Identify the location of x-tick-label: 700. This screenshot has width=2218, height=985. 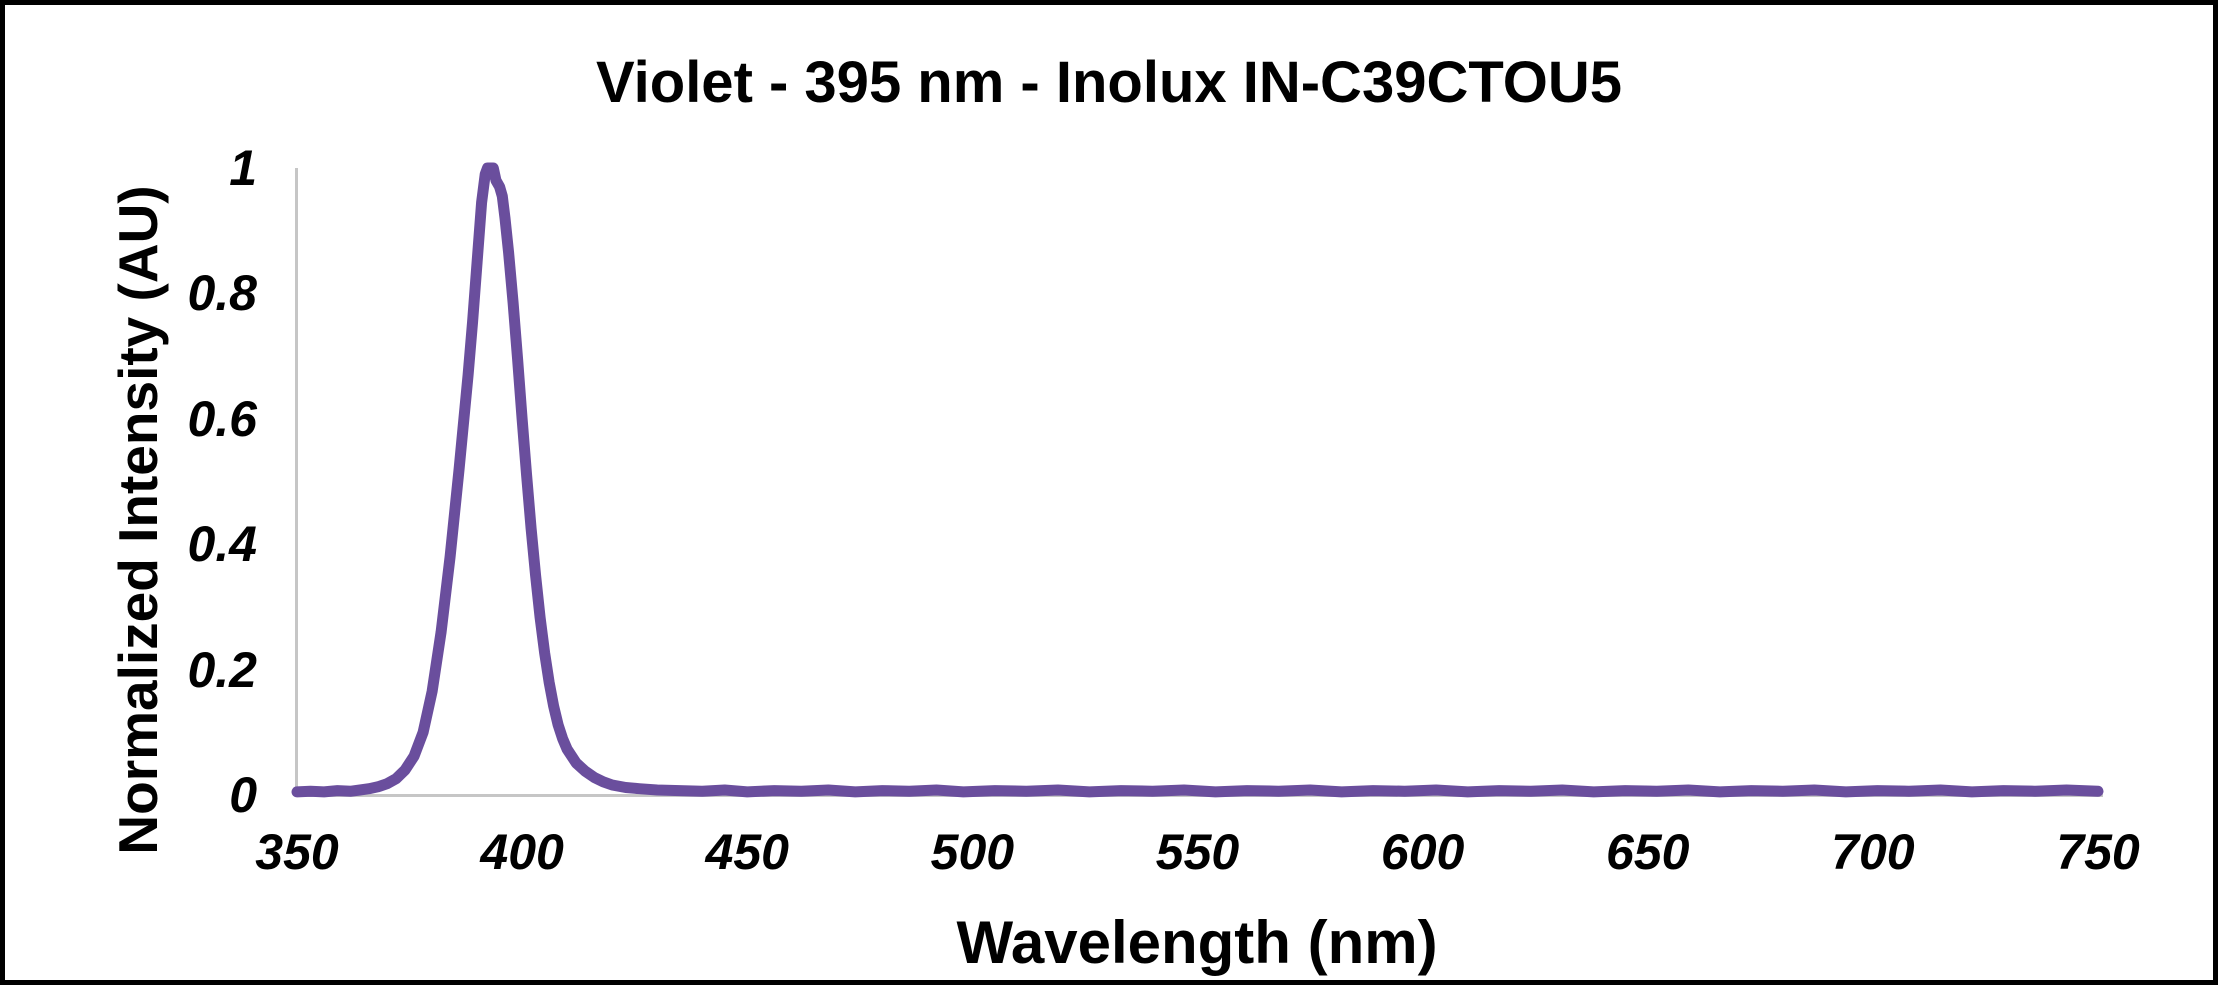
(1873, 852).